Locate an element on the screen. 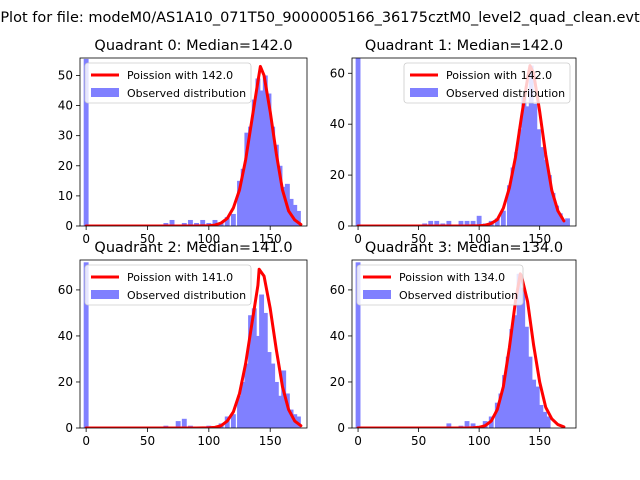 The height and width of the screenshot is (480, 640). y-tick-label: 10 is located at coordinates (65, 196).